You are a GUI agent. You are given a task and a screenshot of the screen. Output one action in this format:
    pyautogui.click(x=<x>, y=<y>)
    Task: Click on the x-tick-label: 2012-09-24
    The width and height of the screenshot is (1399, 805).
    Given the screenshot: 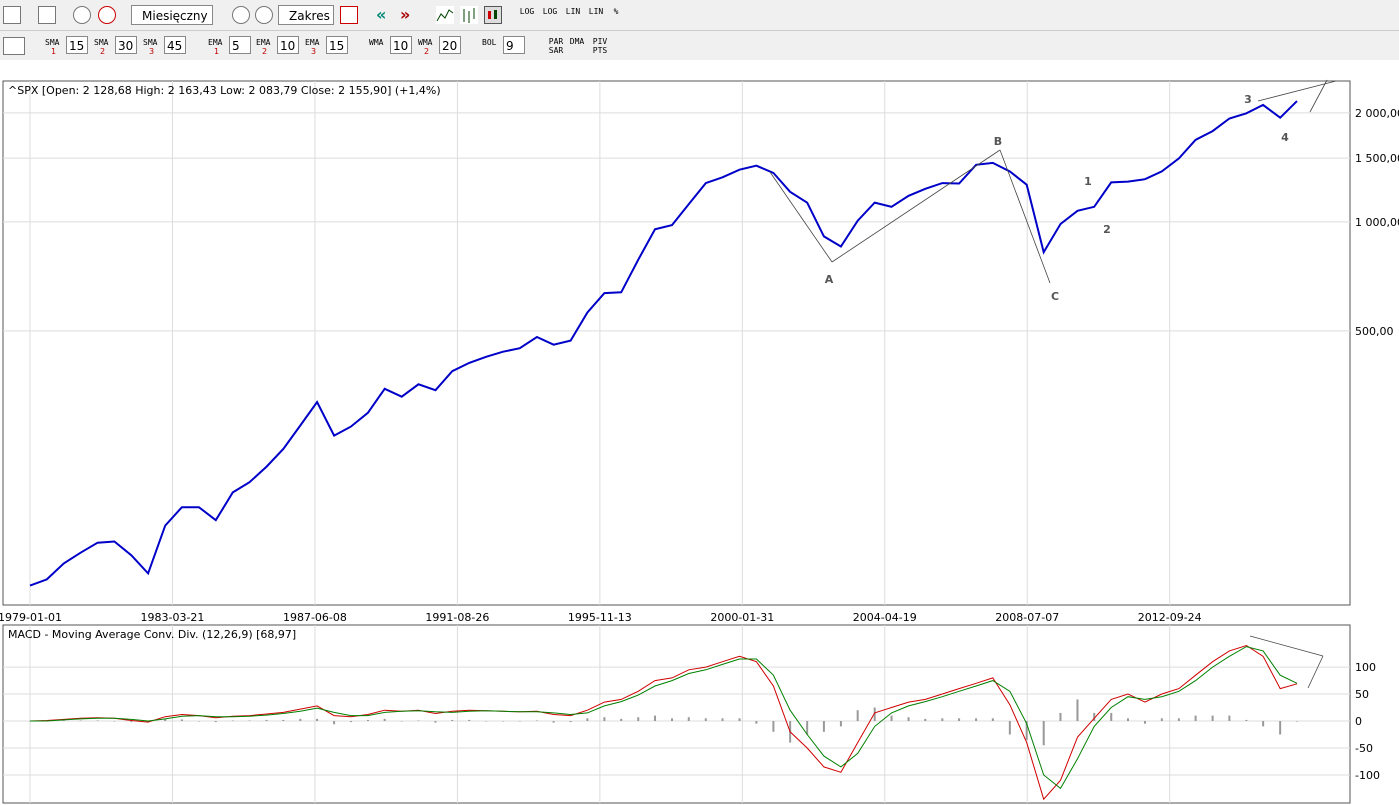 What is the action you would take?
    pyautogui.click(x=1170, y=617)
    